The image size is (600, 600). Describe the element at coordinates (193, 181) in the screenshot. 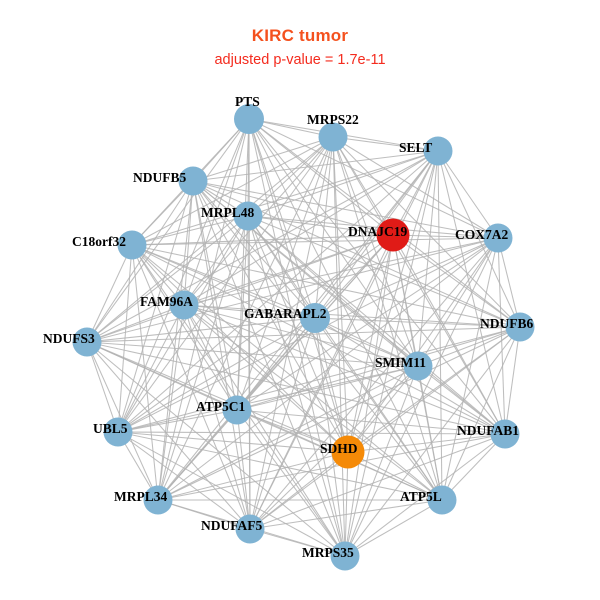

I see `network-node-ndufb5` at that location.